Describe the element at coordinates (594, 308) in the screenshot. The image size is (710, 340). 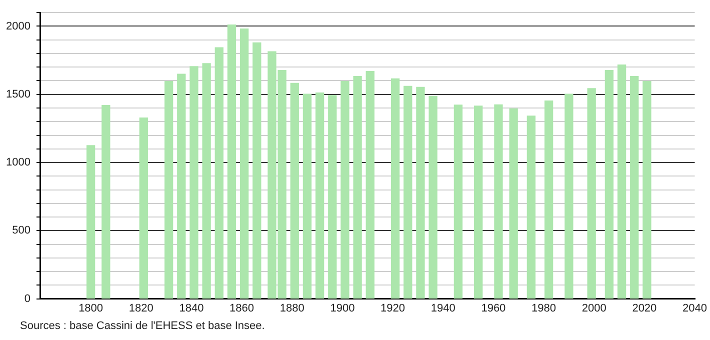
I see `x-tick-label: 2000` at that location.